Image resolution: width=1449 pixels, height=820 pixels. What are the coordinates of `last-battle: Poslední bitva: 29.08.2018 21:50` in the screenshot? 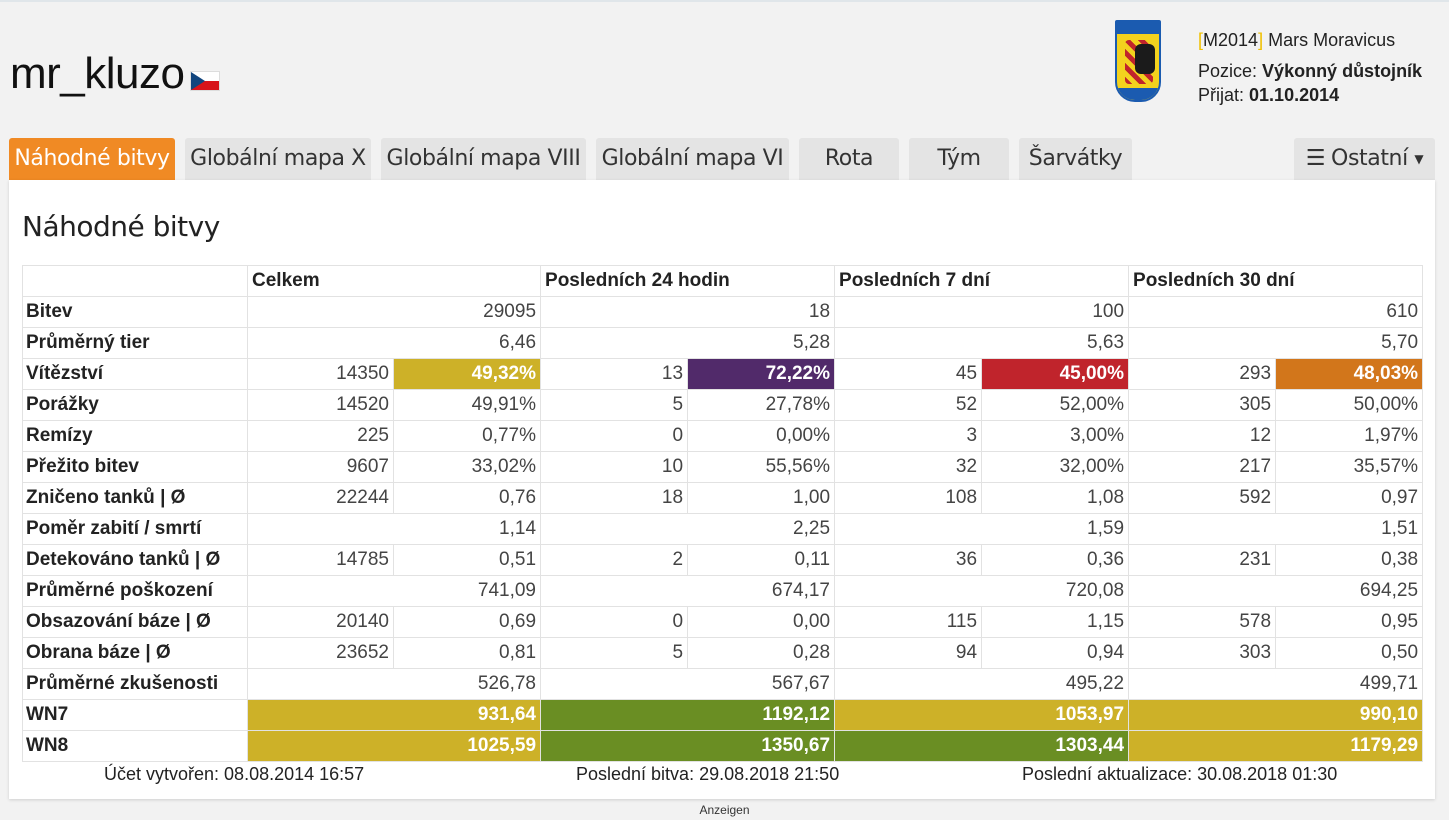 It's located at (708, 774).